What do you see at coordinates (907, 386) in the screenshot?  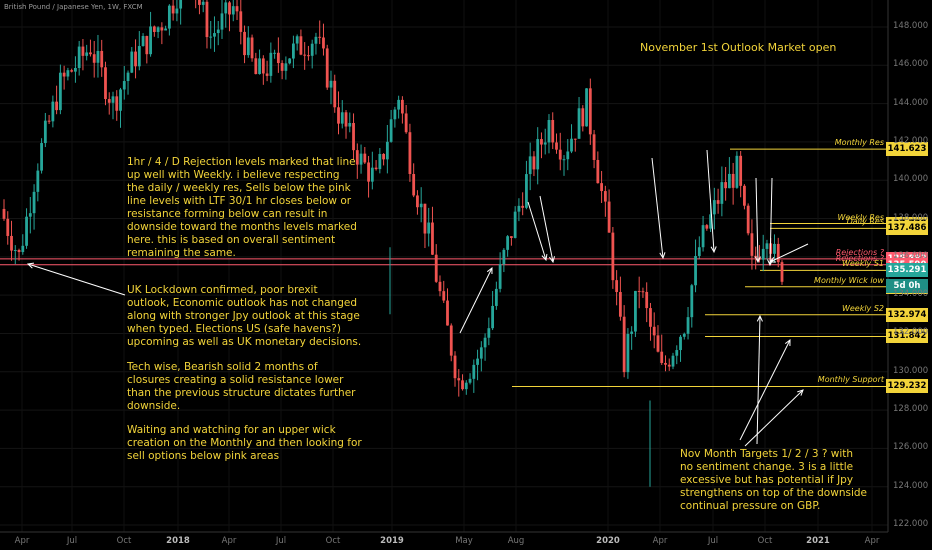 I see `level-price-tag: 129.232` at bounding box center [907, 386].